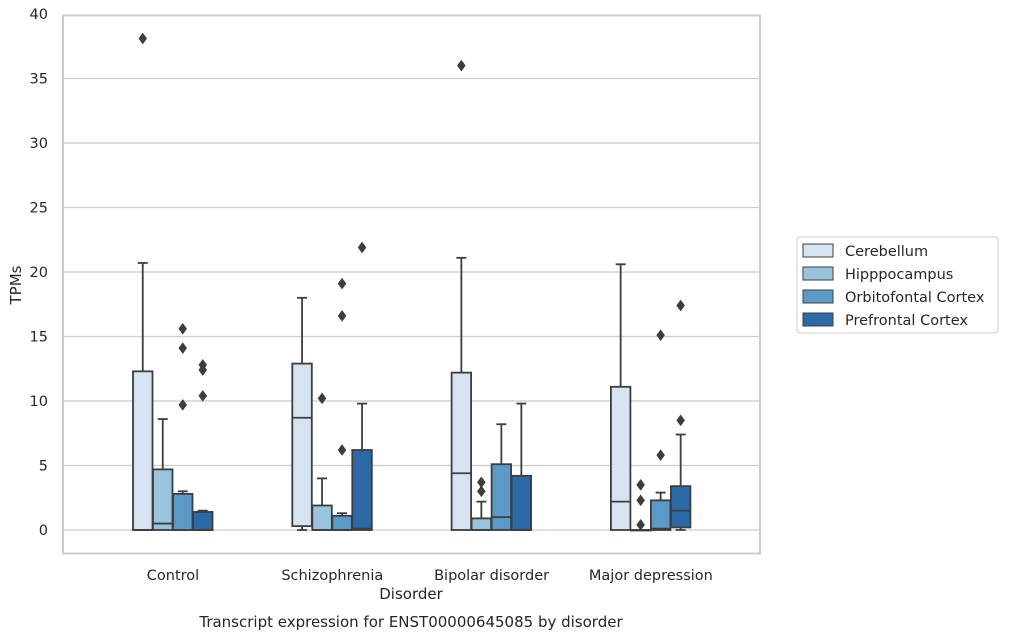  I want to click on y-tick-label: 40, so click(39, 15).